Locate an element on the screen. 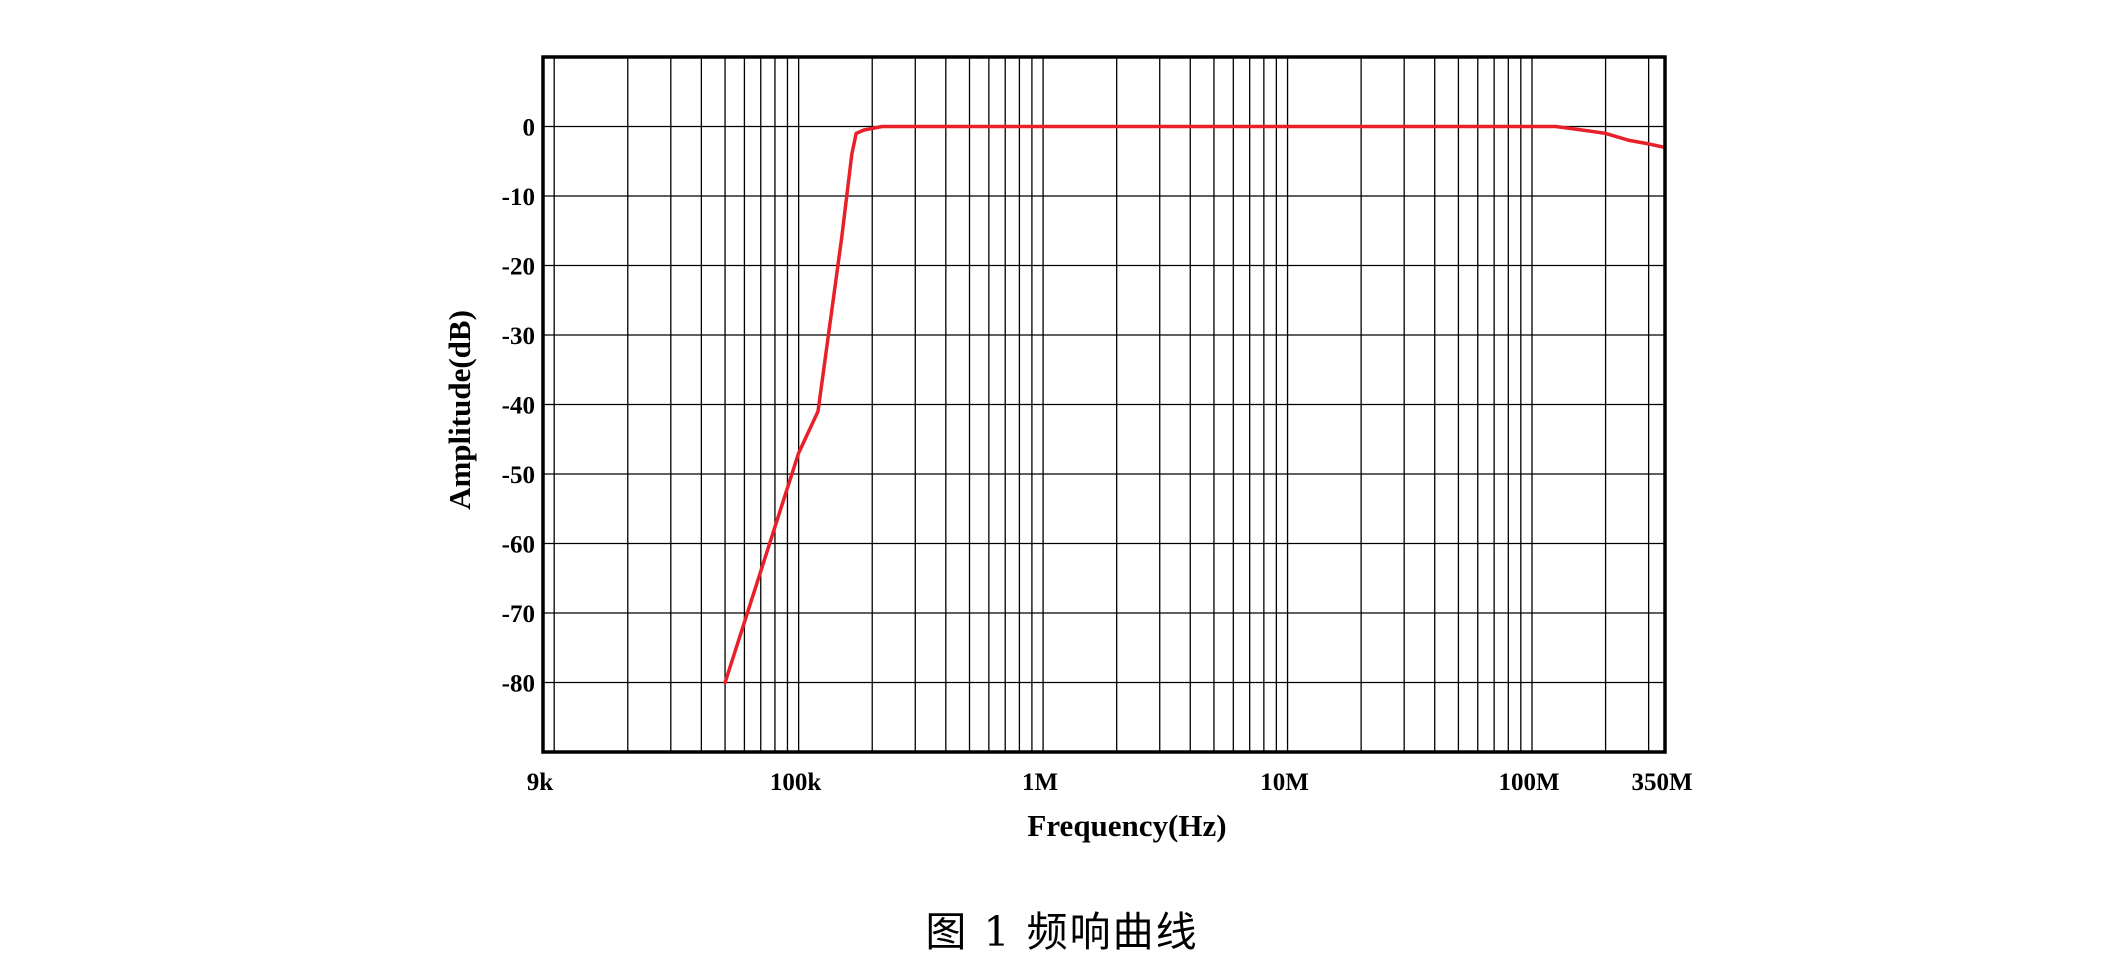 The width and height of the screenshot is (2124, 980). y-tick-label: 0 is located at coordinates (529, 128).